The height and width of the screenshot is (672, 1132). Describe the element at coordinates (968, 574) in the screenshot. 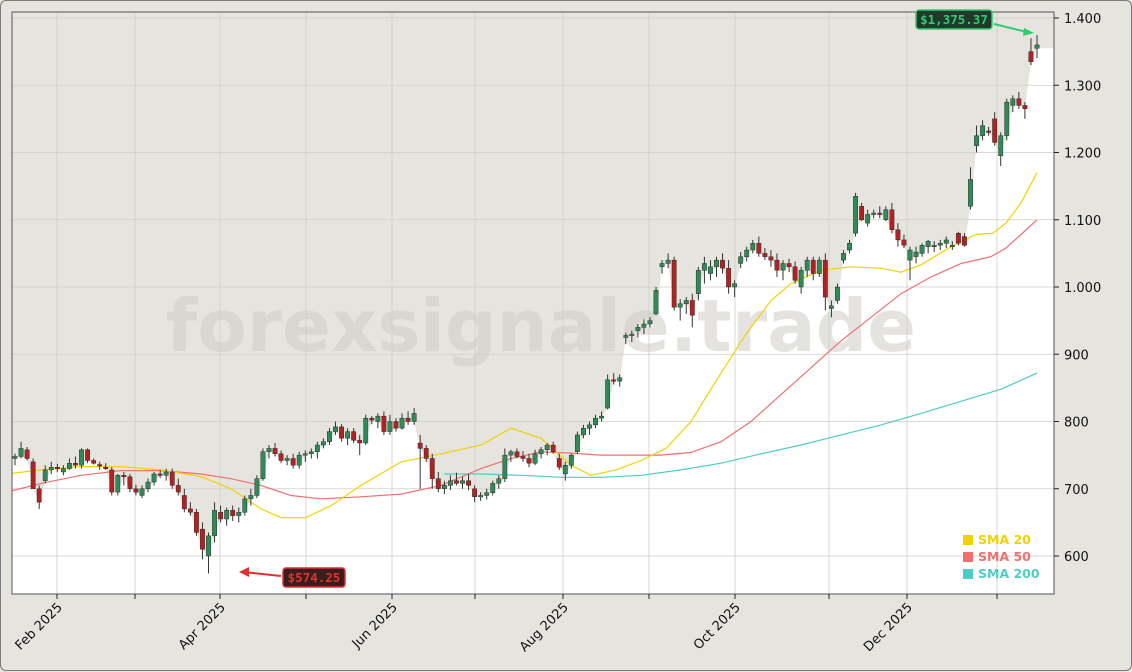

I see `legend-swatch-sma200` at that location.